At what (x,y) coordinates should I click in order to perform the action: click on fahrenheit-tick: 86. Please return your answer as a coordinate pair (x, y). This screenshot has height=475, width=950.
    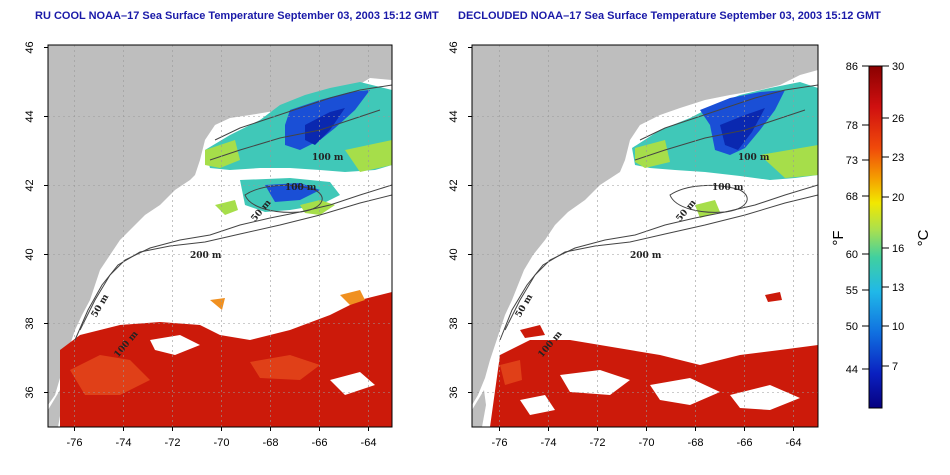
    Looking at the image, I should click on (852, 67).